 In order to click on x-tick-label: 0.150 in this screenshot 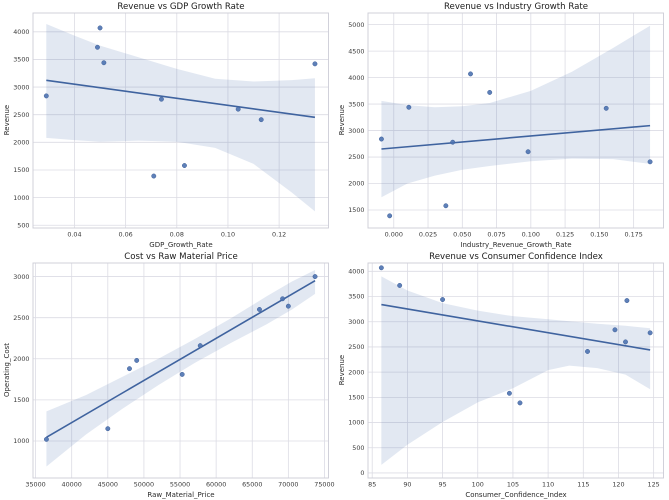, I will do `click(599, 235)`.